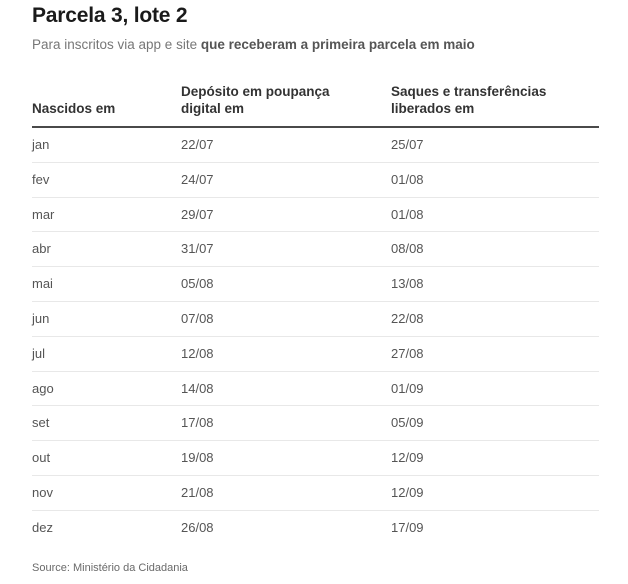 This screenshot has width=628, height=584. What do you see at coordinates (315, 215) in the screenshot?
I see `table-row: mar 29/07 01/08` at bounding box center [315, 215].